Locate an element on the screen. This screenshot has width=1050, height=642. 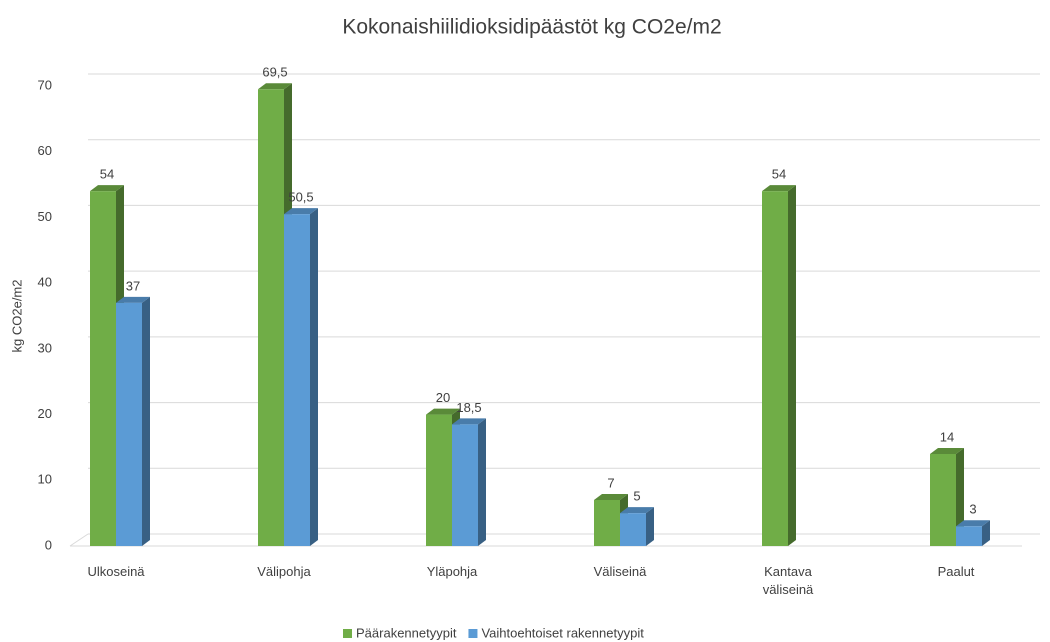
legend-label: Päärakennetyypit is located at coordinates (406, 632).